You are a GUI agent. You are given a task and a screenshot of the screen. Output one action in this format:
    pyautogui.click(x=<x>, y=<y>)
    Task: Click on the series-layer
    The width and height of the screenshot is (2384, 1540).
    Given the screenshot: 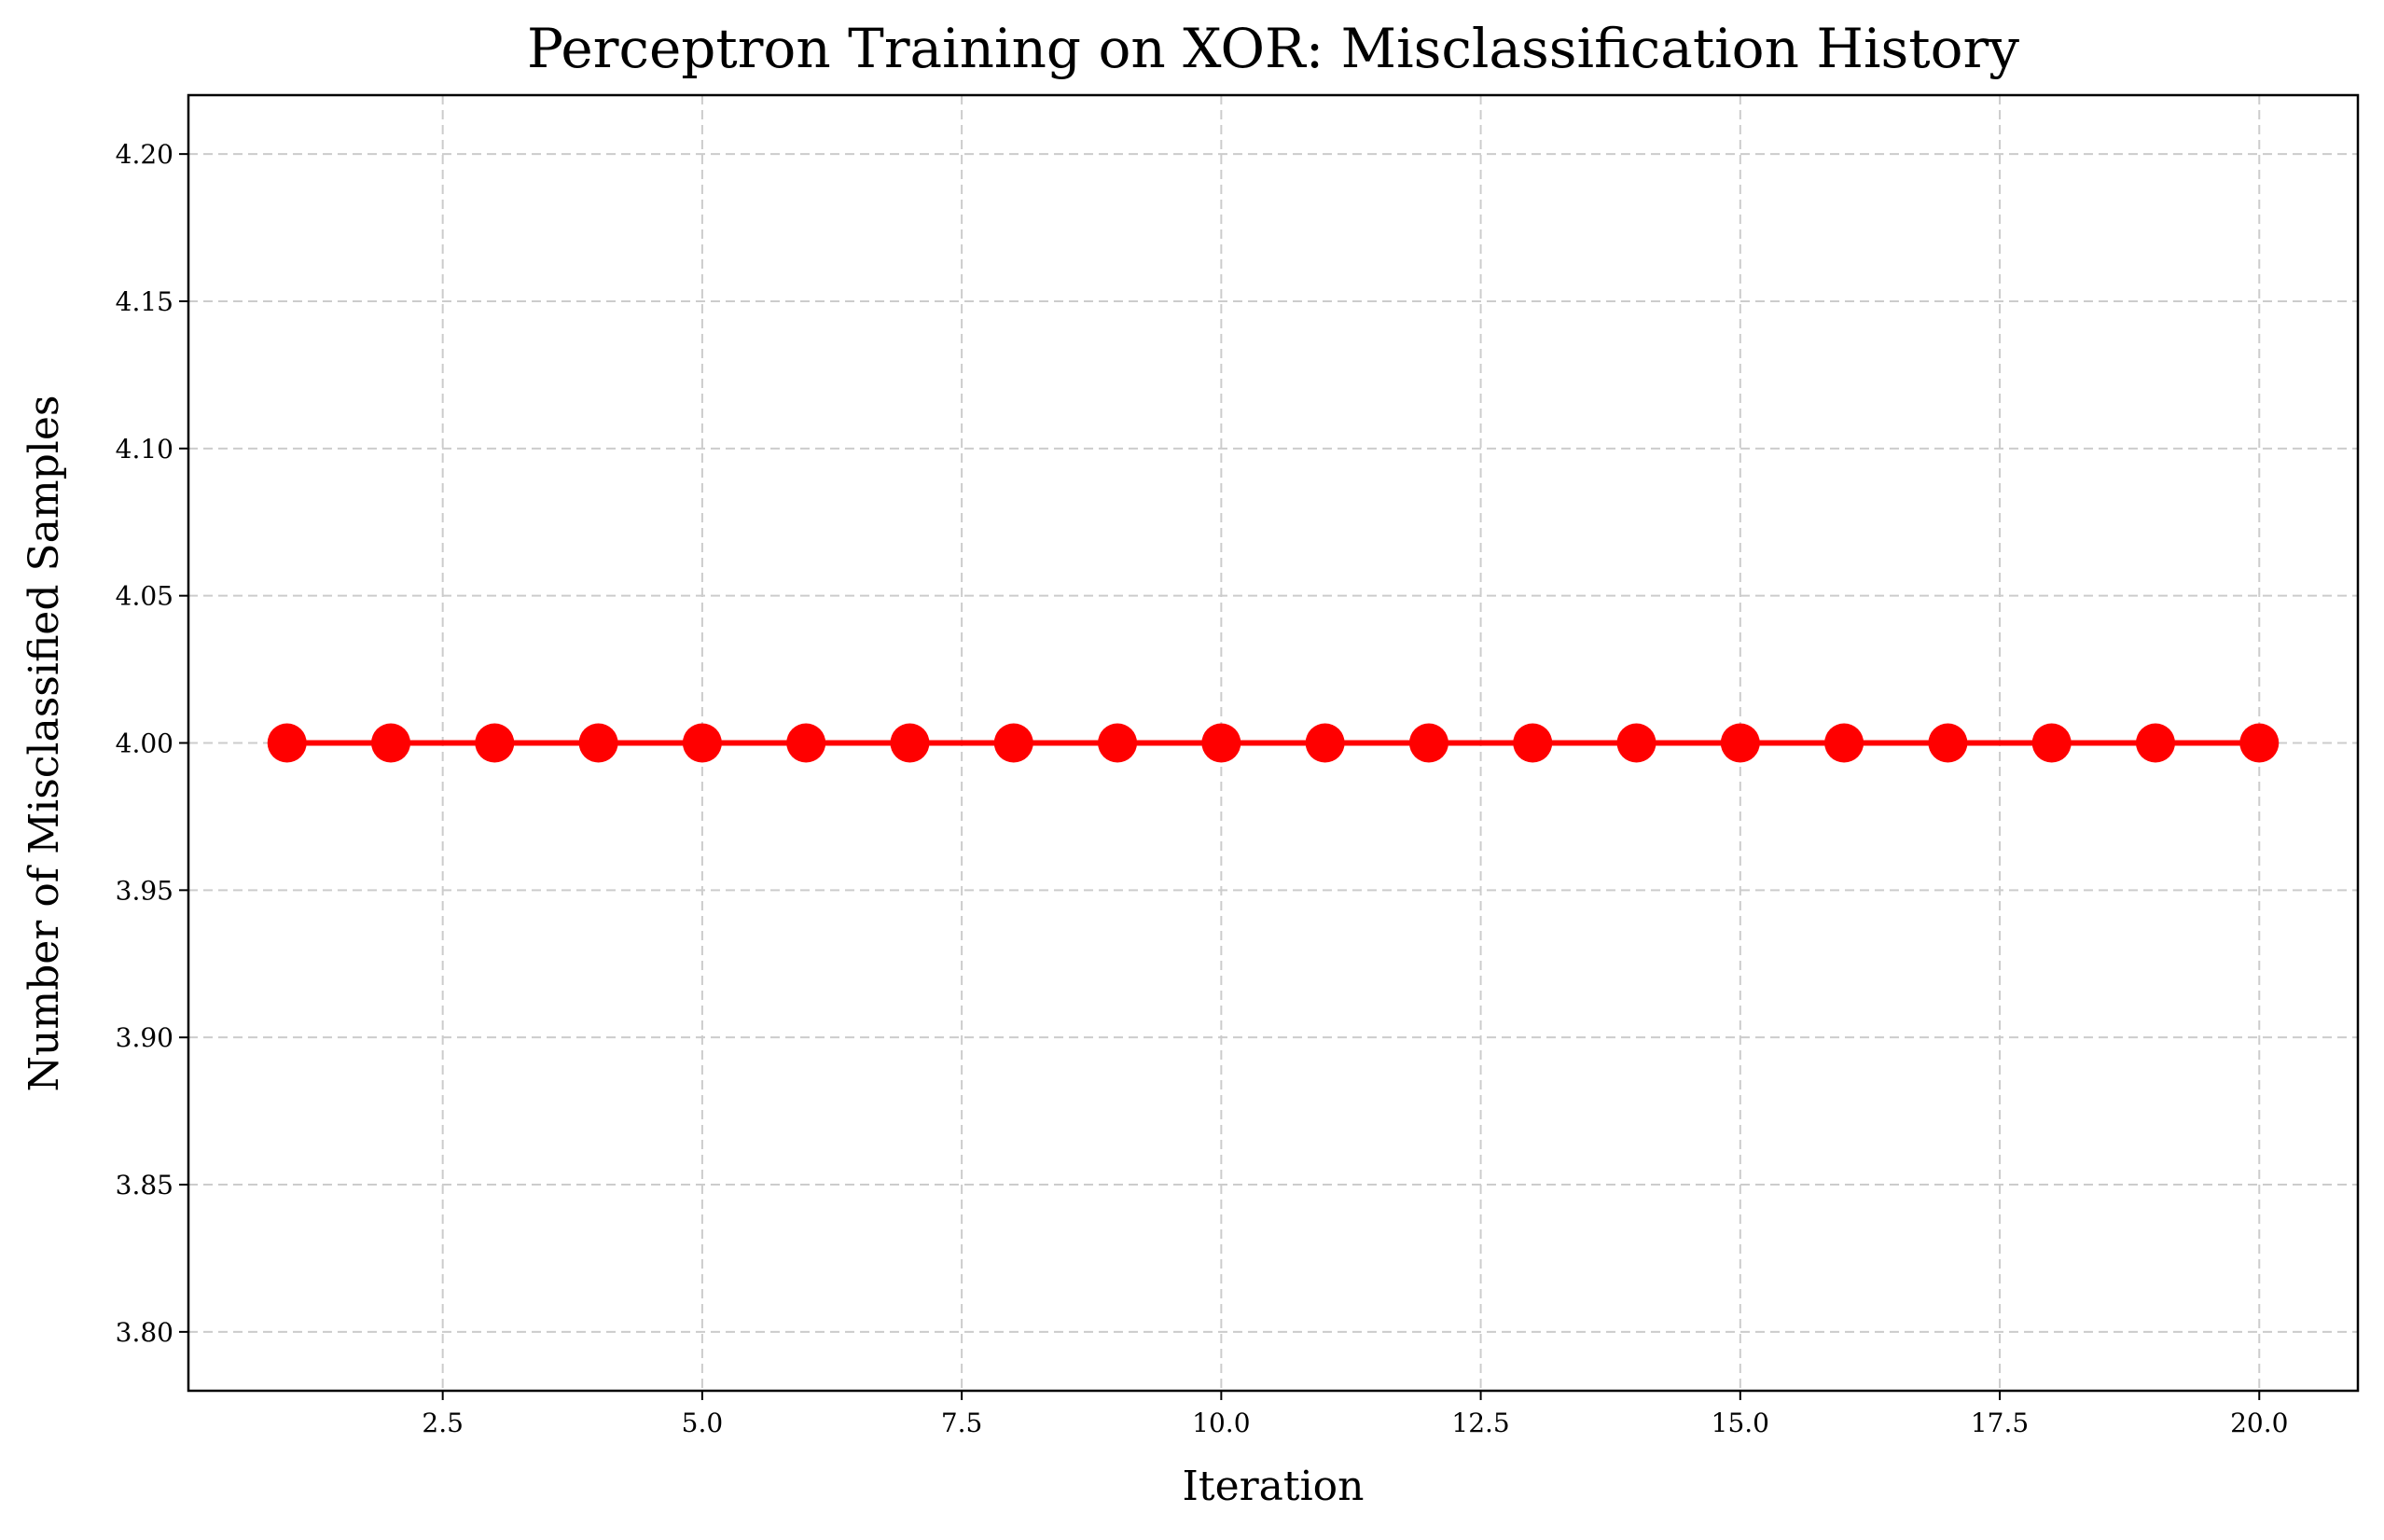 What is the action you would take?
    pyautogui.click(x=1273, y=743)
    